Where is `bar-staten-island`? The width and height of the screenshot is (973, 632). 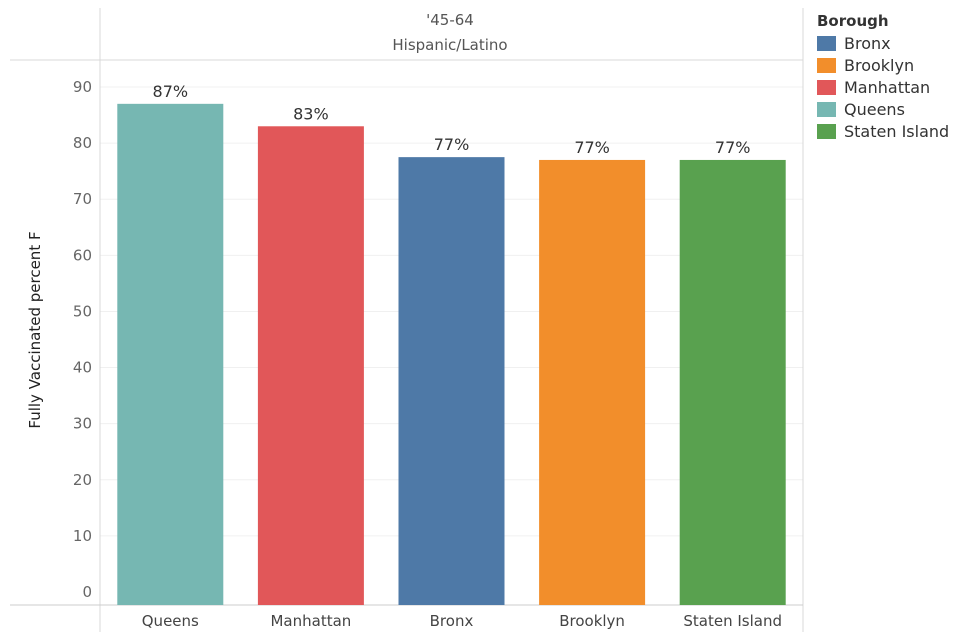 bar-staten-island is located at coordinates (732, 382).